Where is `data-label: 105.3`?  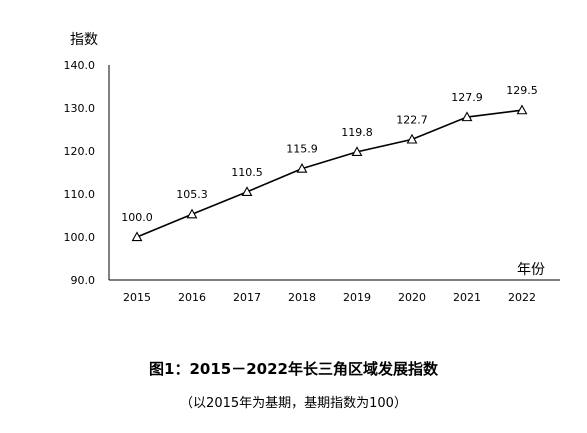
data-label: 105.3 is located at coordinates (192, 194).